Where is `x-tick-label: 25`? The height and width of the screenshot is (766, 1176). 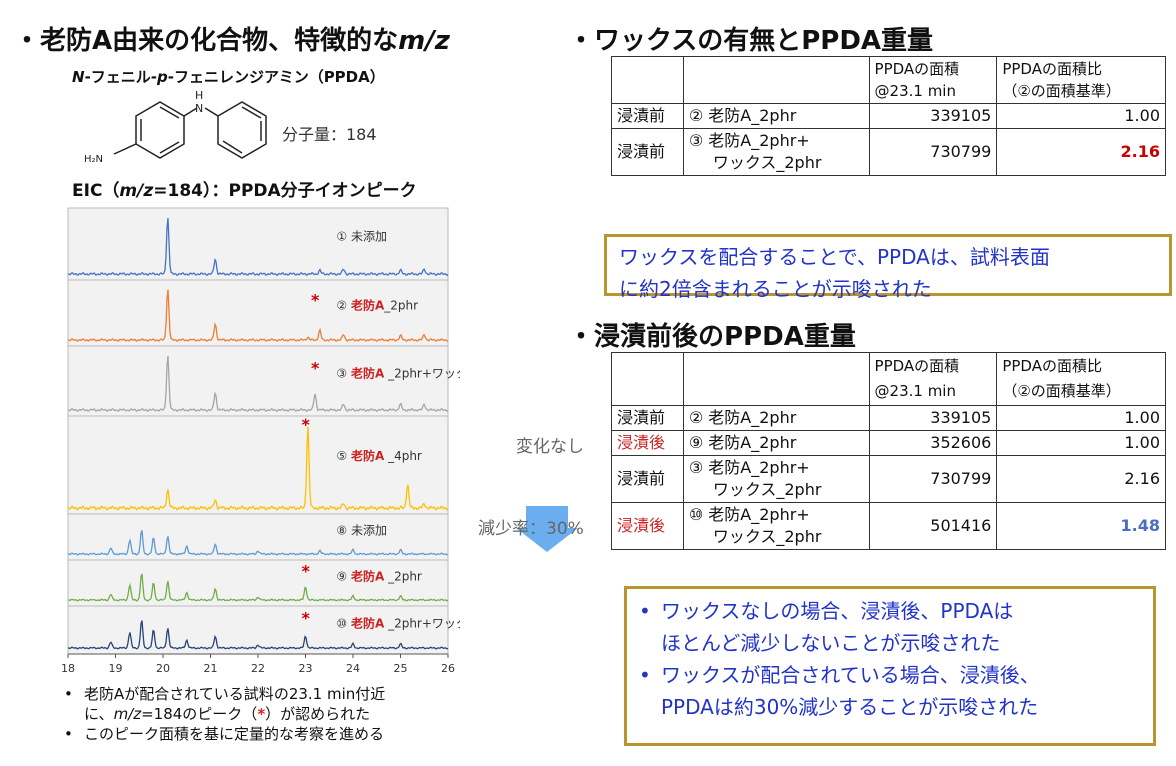
x-tick-label: 25 is located at coordinates (401, 667).